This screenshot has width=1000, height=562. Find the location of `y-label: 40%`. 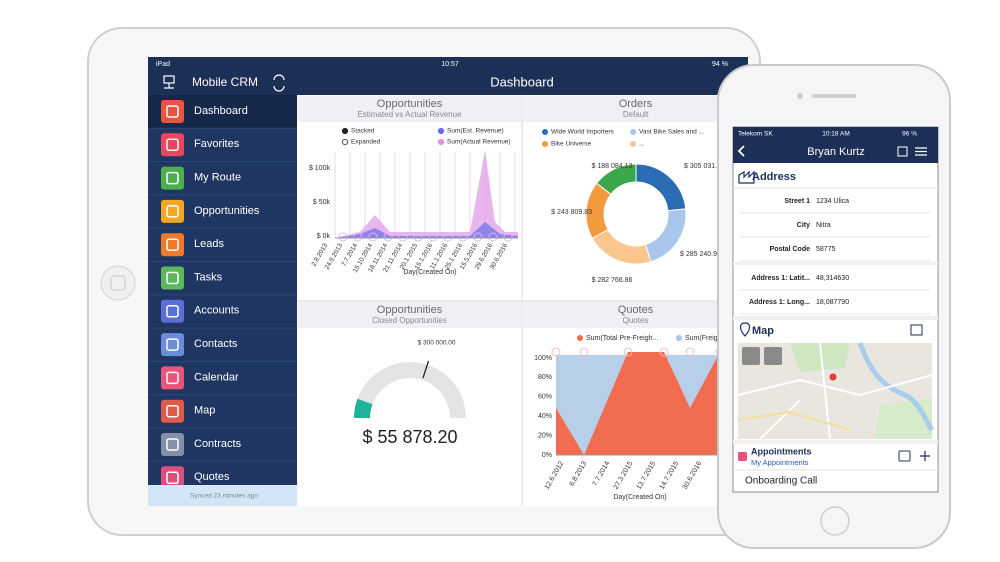

y-label: 40% is located at coordinates (545, 416).